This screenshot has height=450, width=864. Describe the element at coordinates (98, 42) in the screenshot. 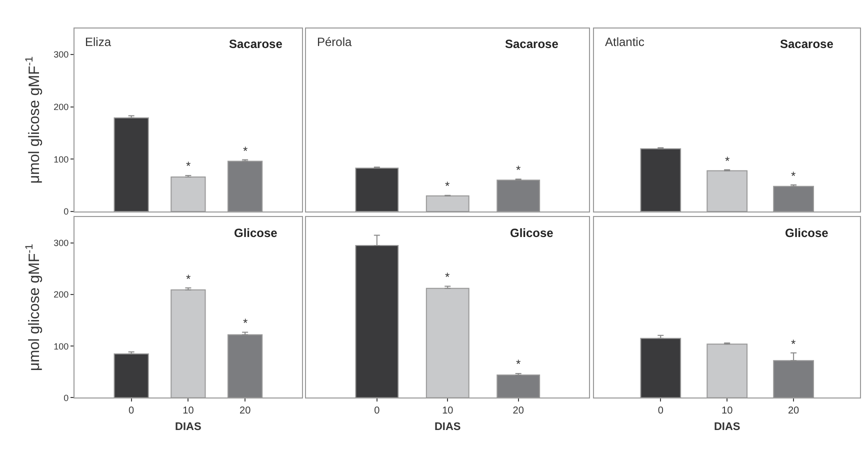

I see `annotation: Eliza` at that location.